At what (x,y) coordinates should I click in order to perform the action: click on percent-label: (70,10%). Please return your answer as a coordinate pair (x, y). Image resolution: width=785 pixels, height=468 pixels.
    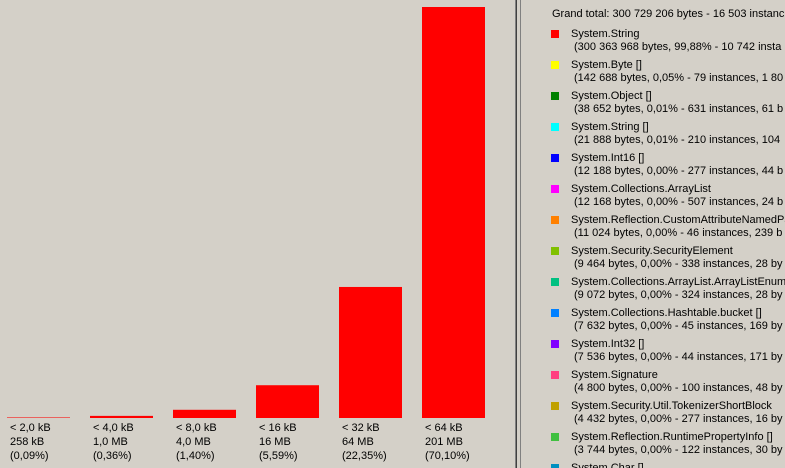
    Looking at the image, I should click on (447, 456).